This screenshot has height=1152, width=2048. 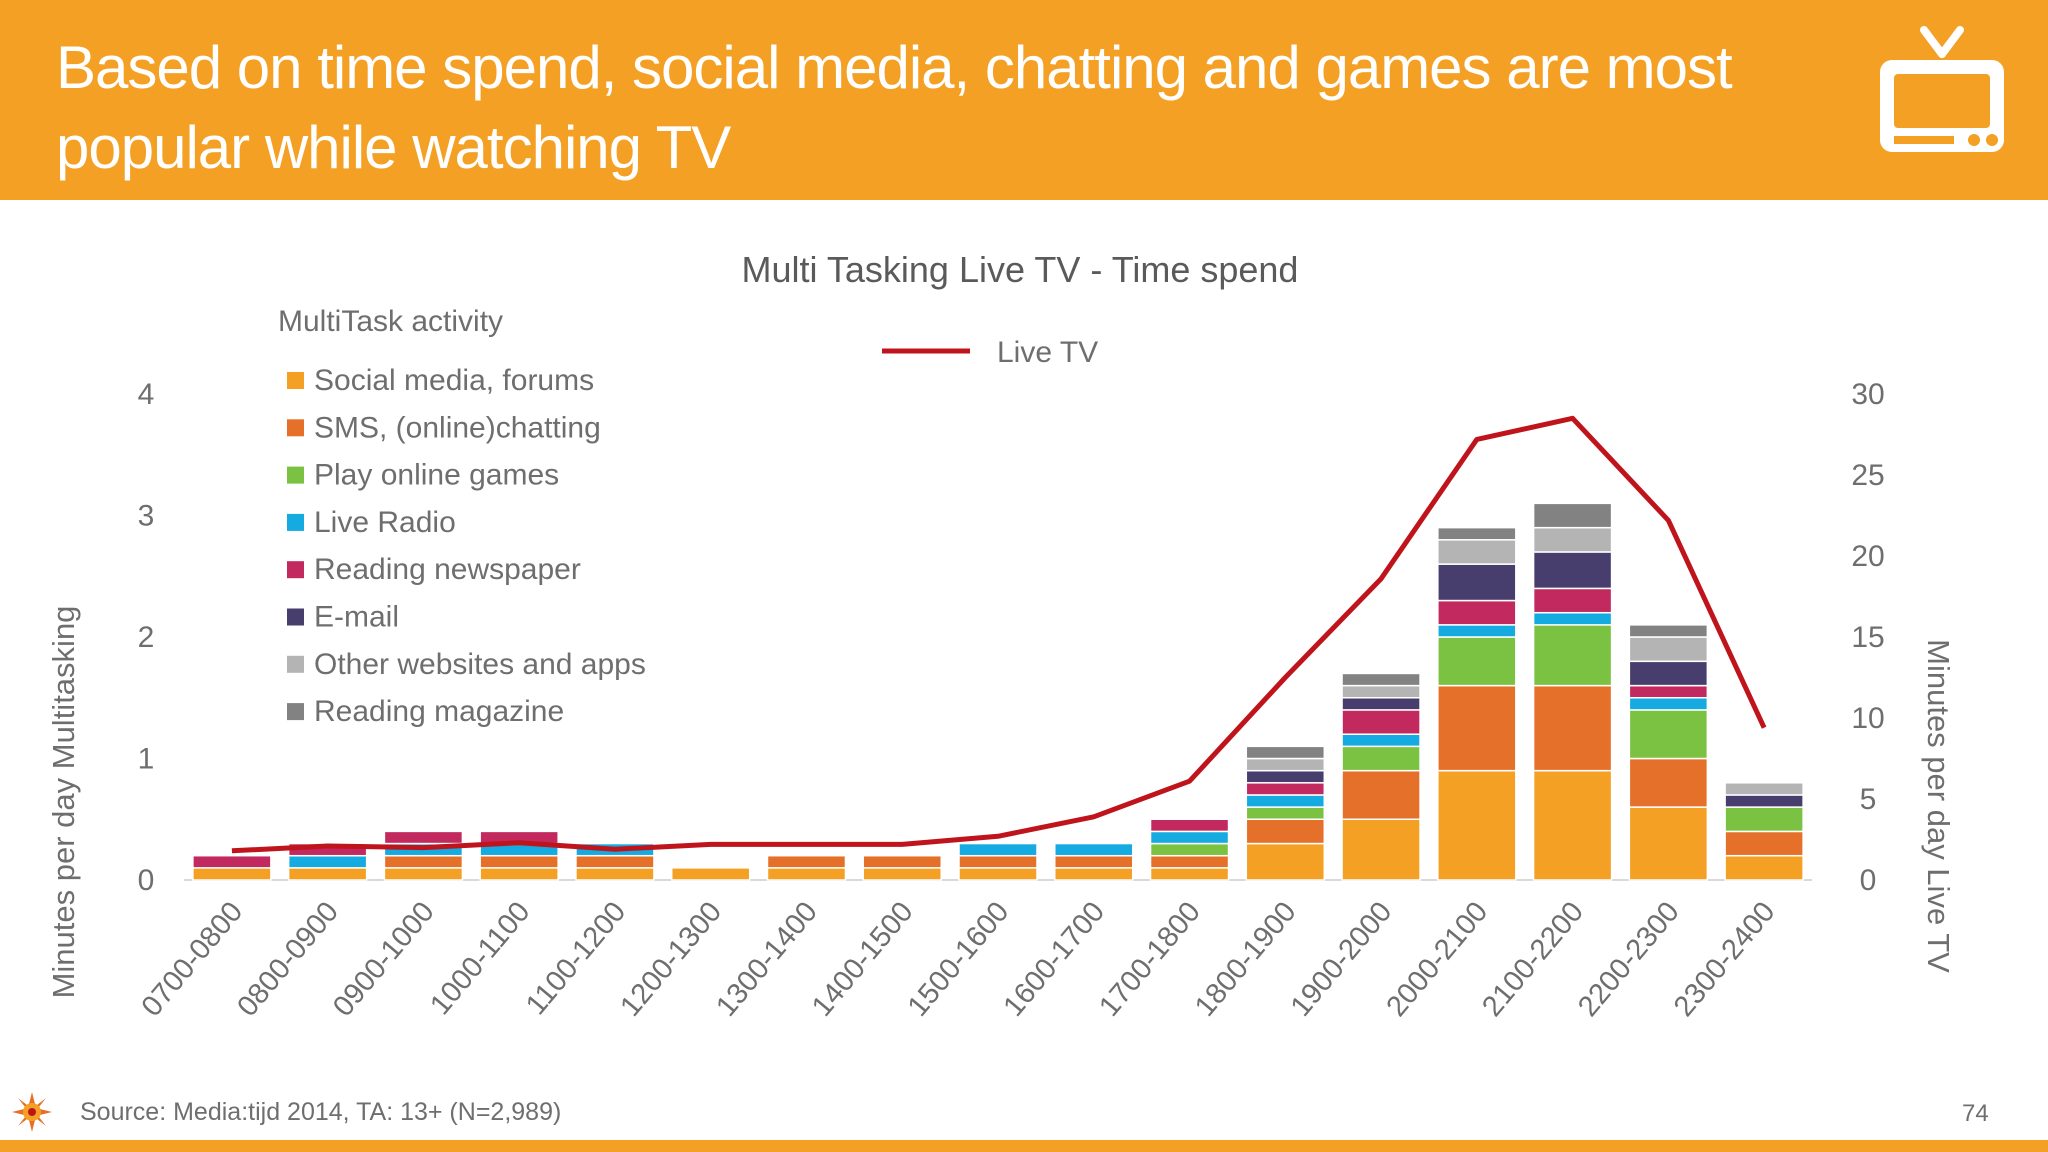 What do you see at coordinates (1868, 799) in the screenshot?
I see `y2-tick-label: 5` at bounding box center [1868, 799].